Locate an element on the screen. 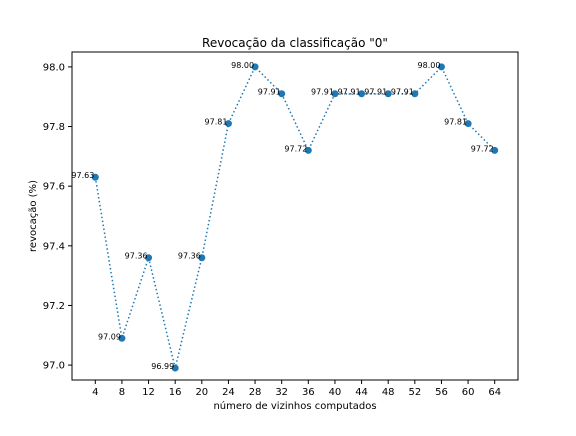 This screenshot has width=576, height=436. x-tick-label: 60 is located at coordinates (468, 392).